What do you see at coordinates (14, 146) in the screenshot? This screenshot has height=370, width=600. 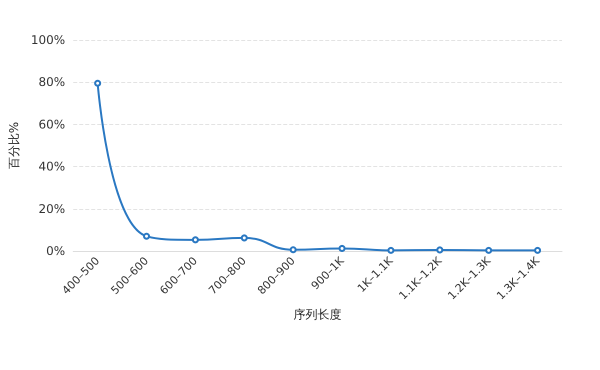 I see `y-axis-title: 百分比%` at bounding box center [14, 146].